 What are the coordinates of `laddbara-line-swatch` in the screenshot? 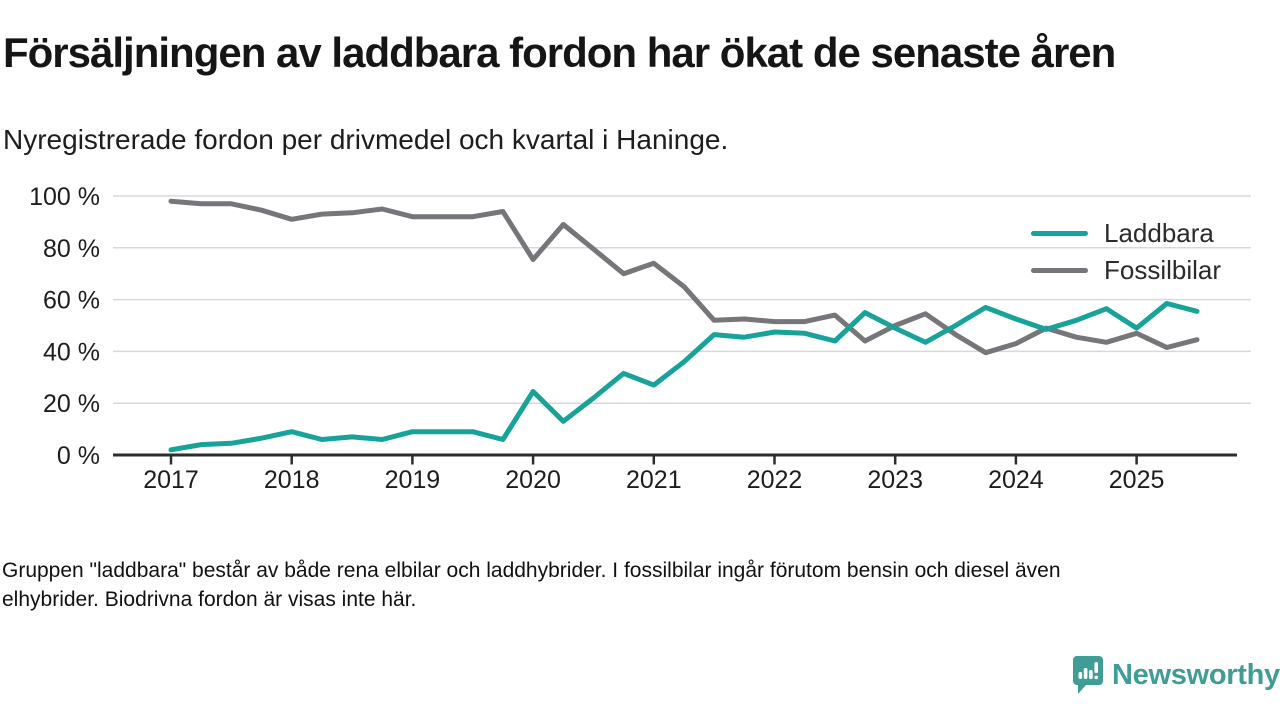 It's located at (1059, 233).